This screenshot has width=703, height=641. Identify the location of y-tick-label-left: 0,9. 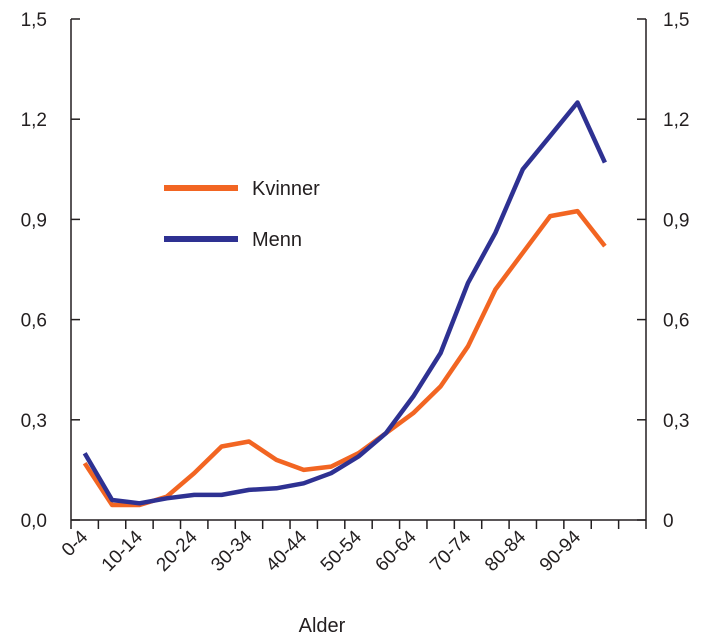
(34, 220).